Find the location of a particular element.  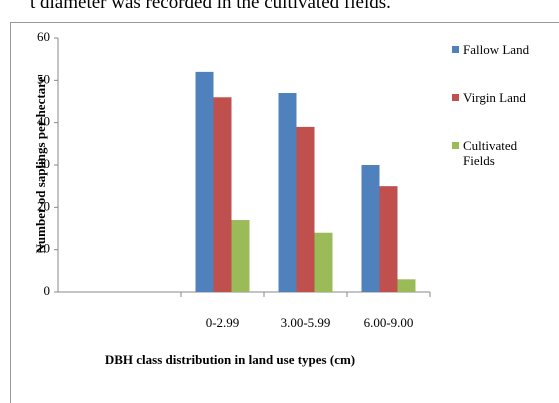

y-tick-label: 0 is located at coordinates (47, 290).